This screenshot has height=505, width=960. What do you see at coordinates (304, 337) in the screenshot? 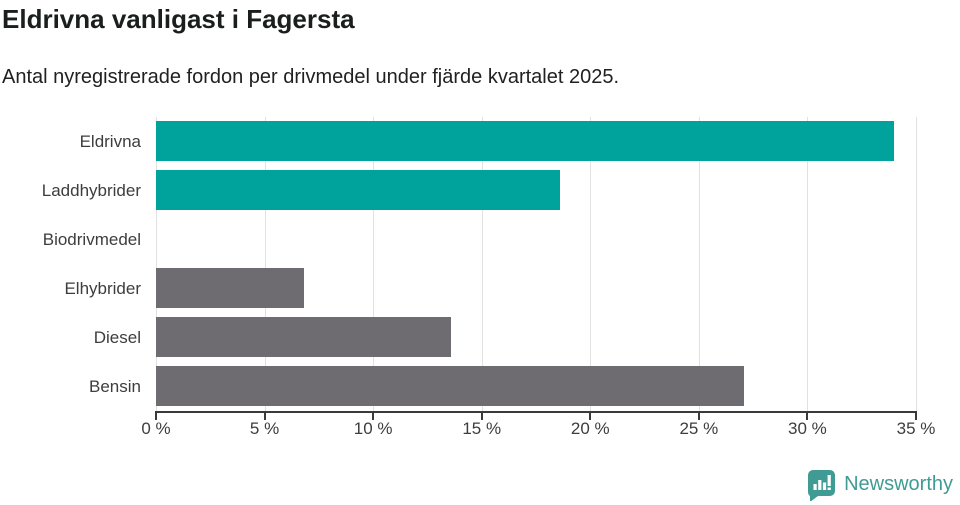
I see `bar-diesel` at bounding box center [304, 337].